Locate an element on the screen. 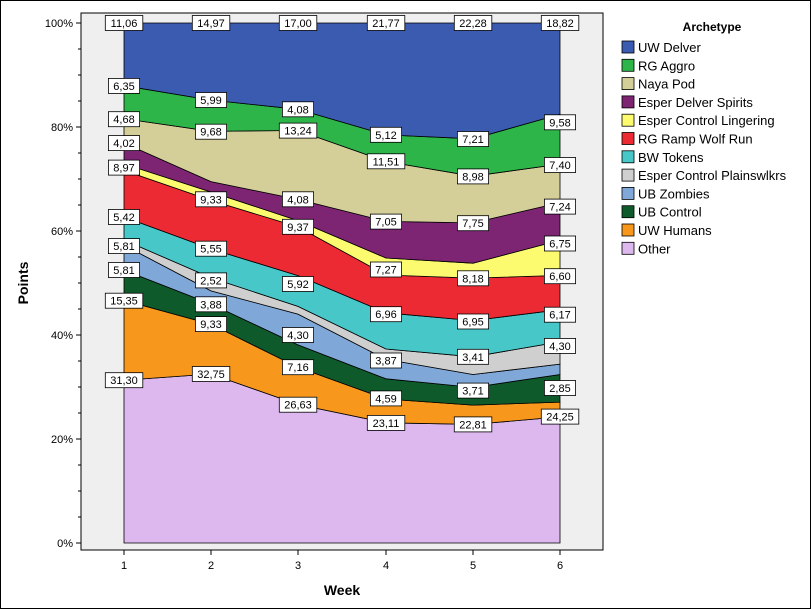 This screenshot has height=609, width=811. data-label-text: 24,25 is located at coordinates (560, 418).